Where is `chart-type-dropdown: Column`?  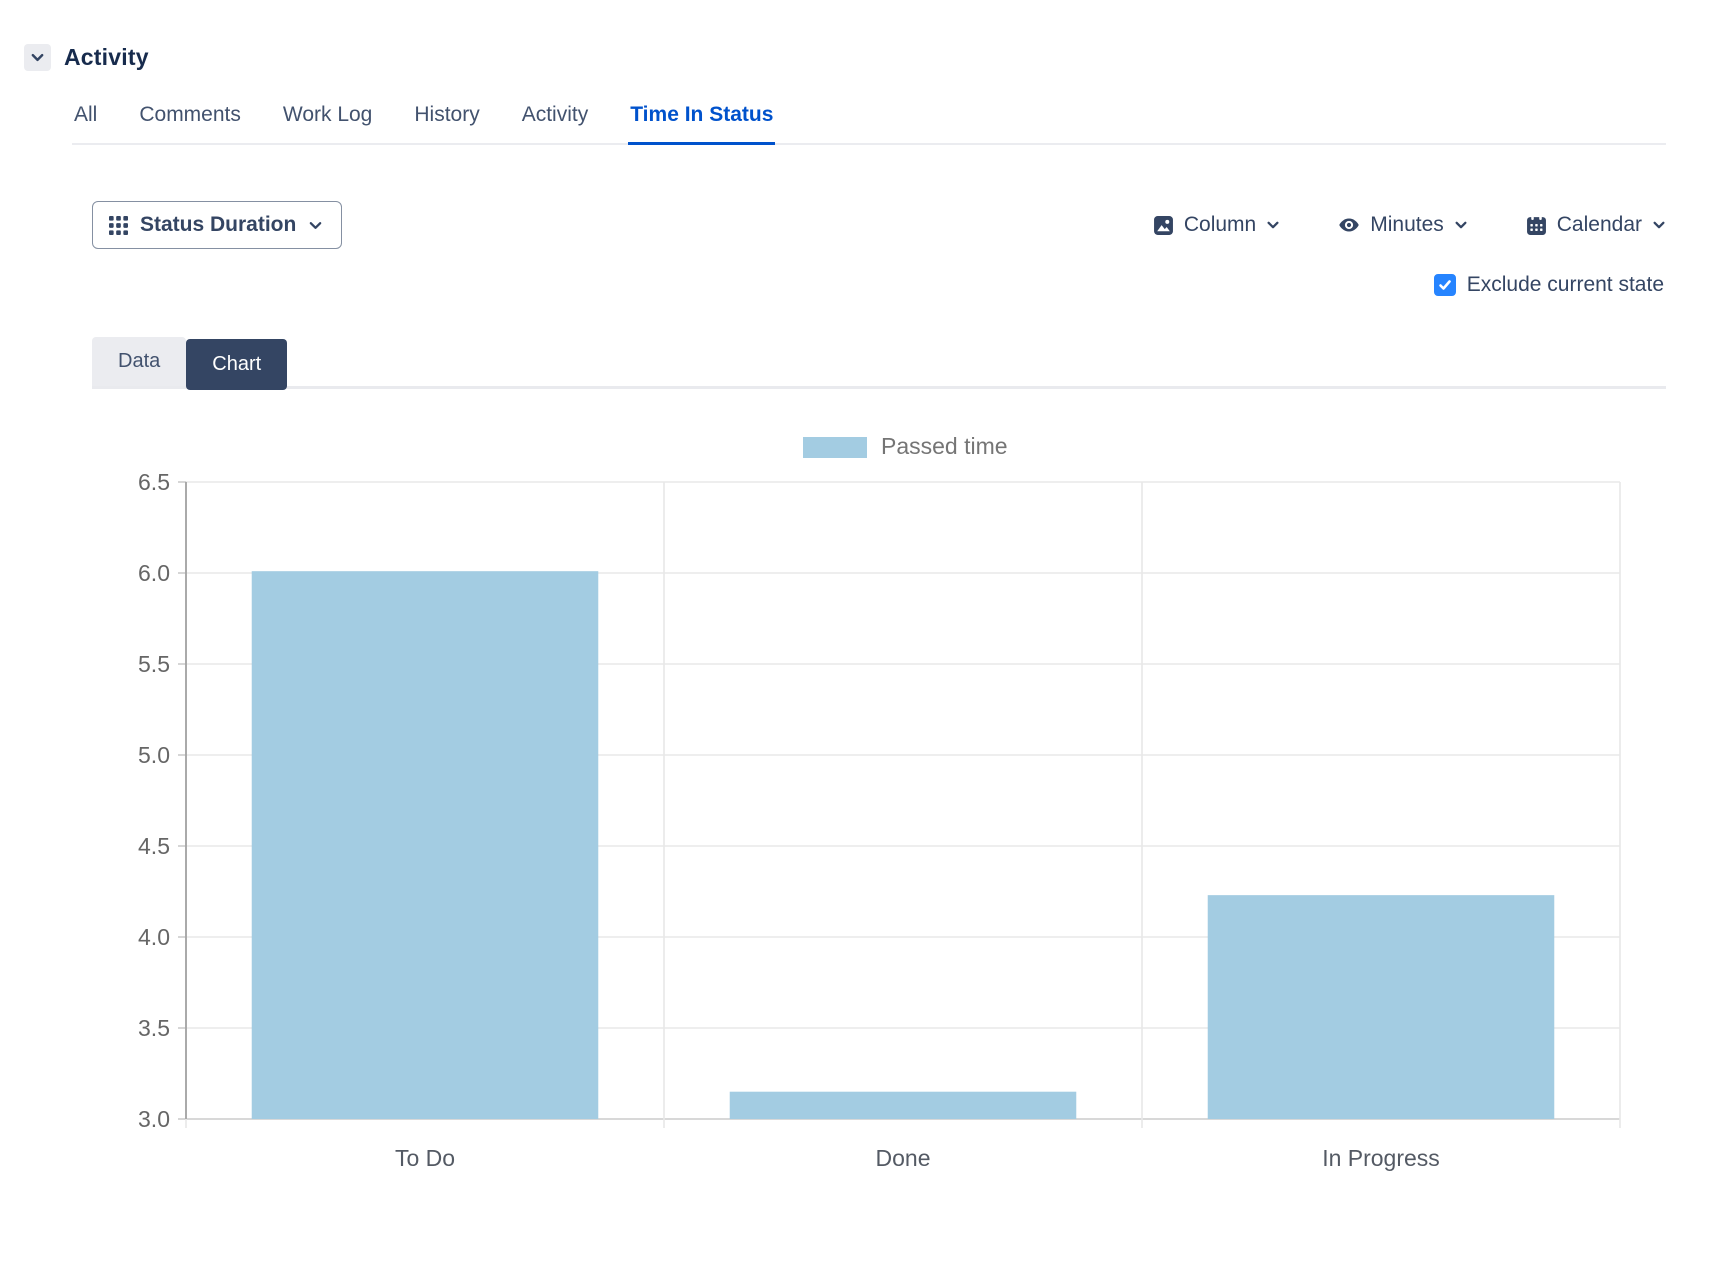
chart-type-dropdown: Column is located at coordinates (1216, 225).